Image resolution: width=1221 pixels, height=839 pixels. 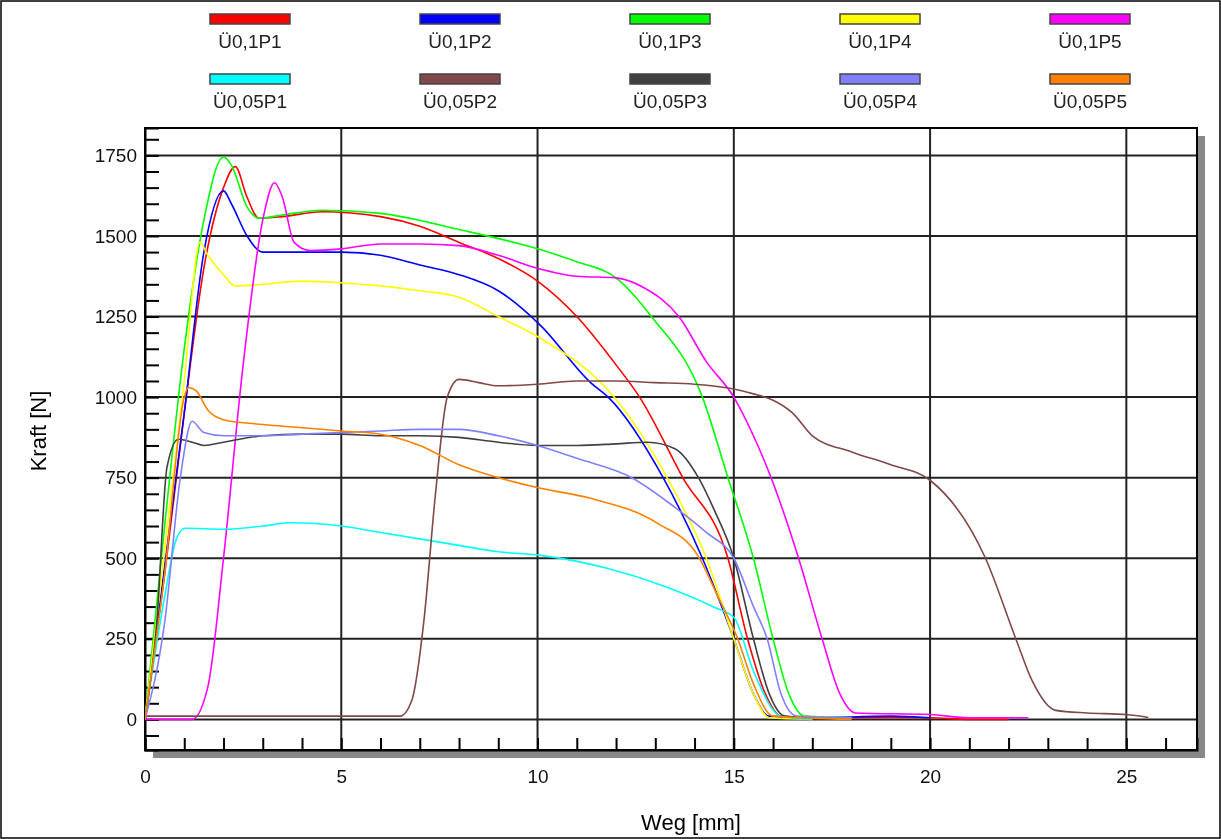 I want to click on y-tick-label: 250, so click(x=121, y=639).